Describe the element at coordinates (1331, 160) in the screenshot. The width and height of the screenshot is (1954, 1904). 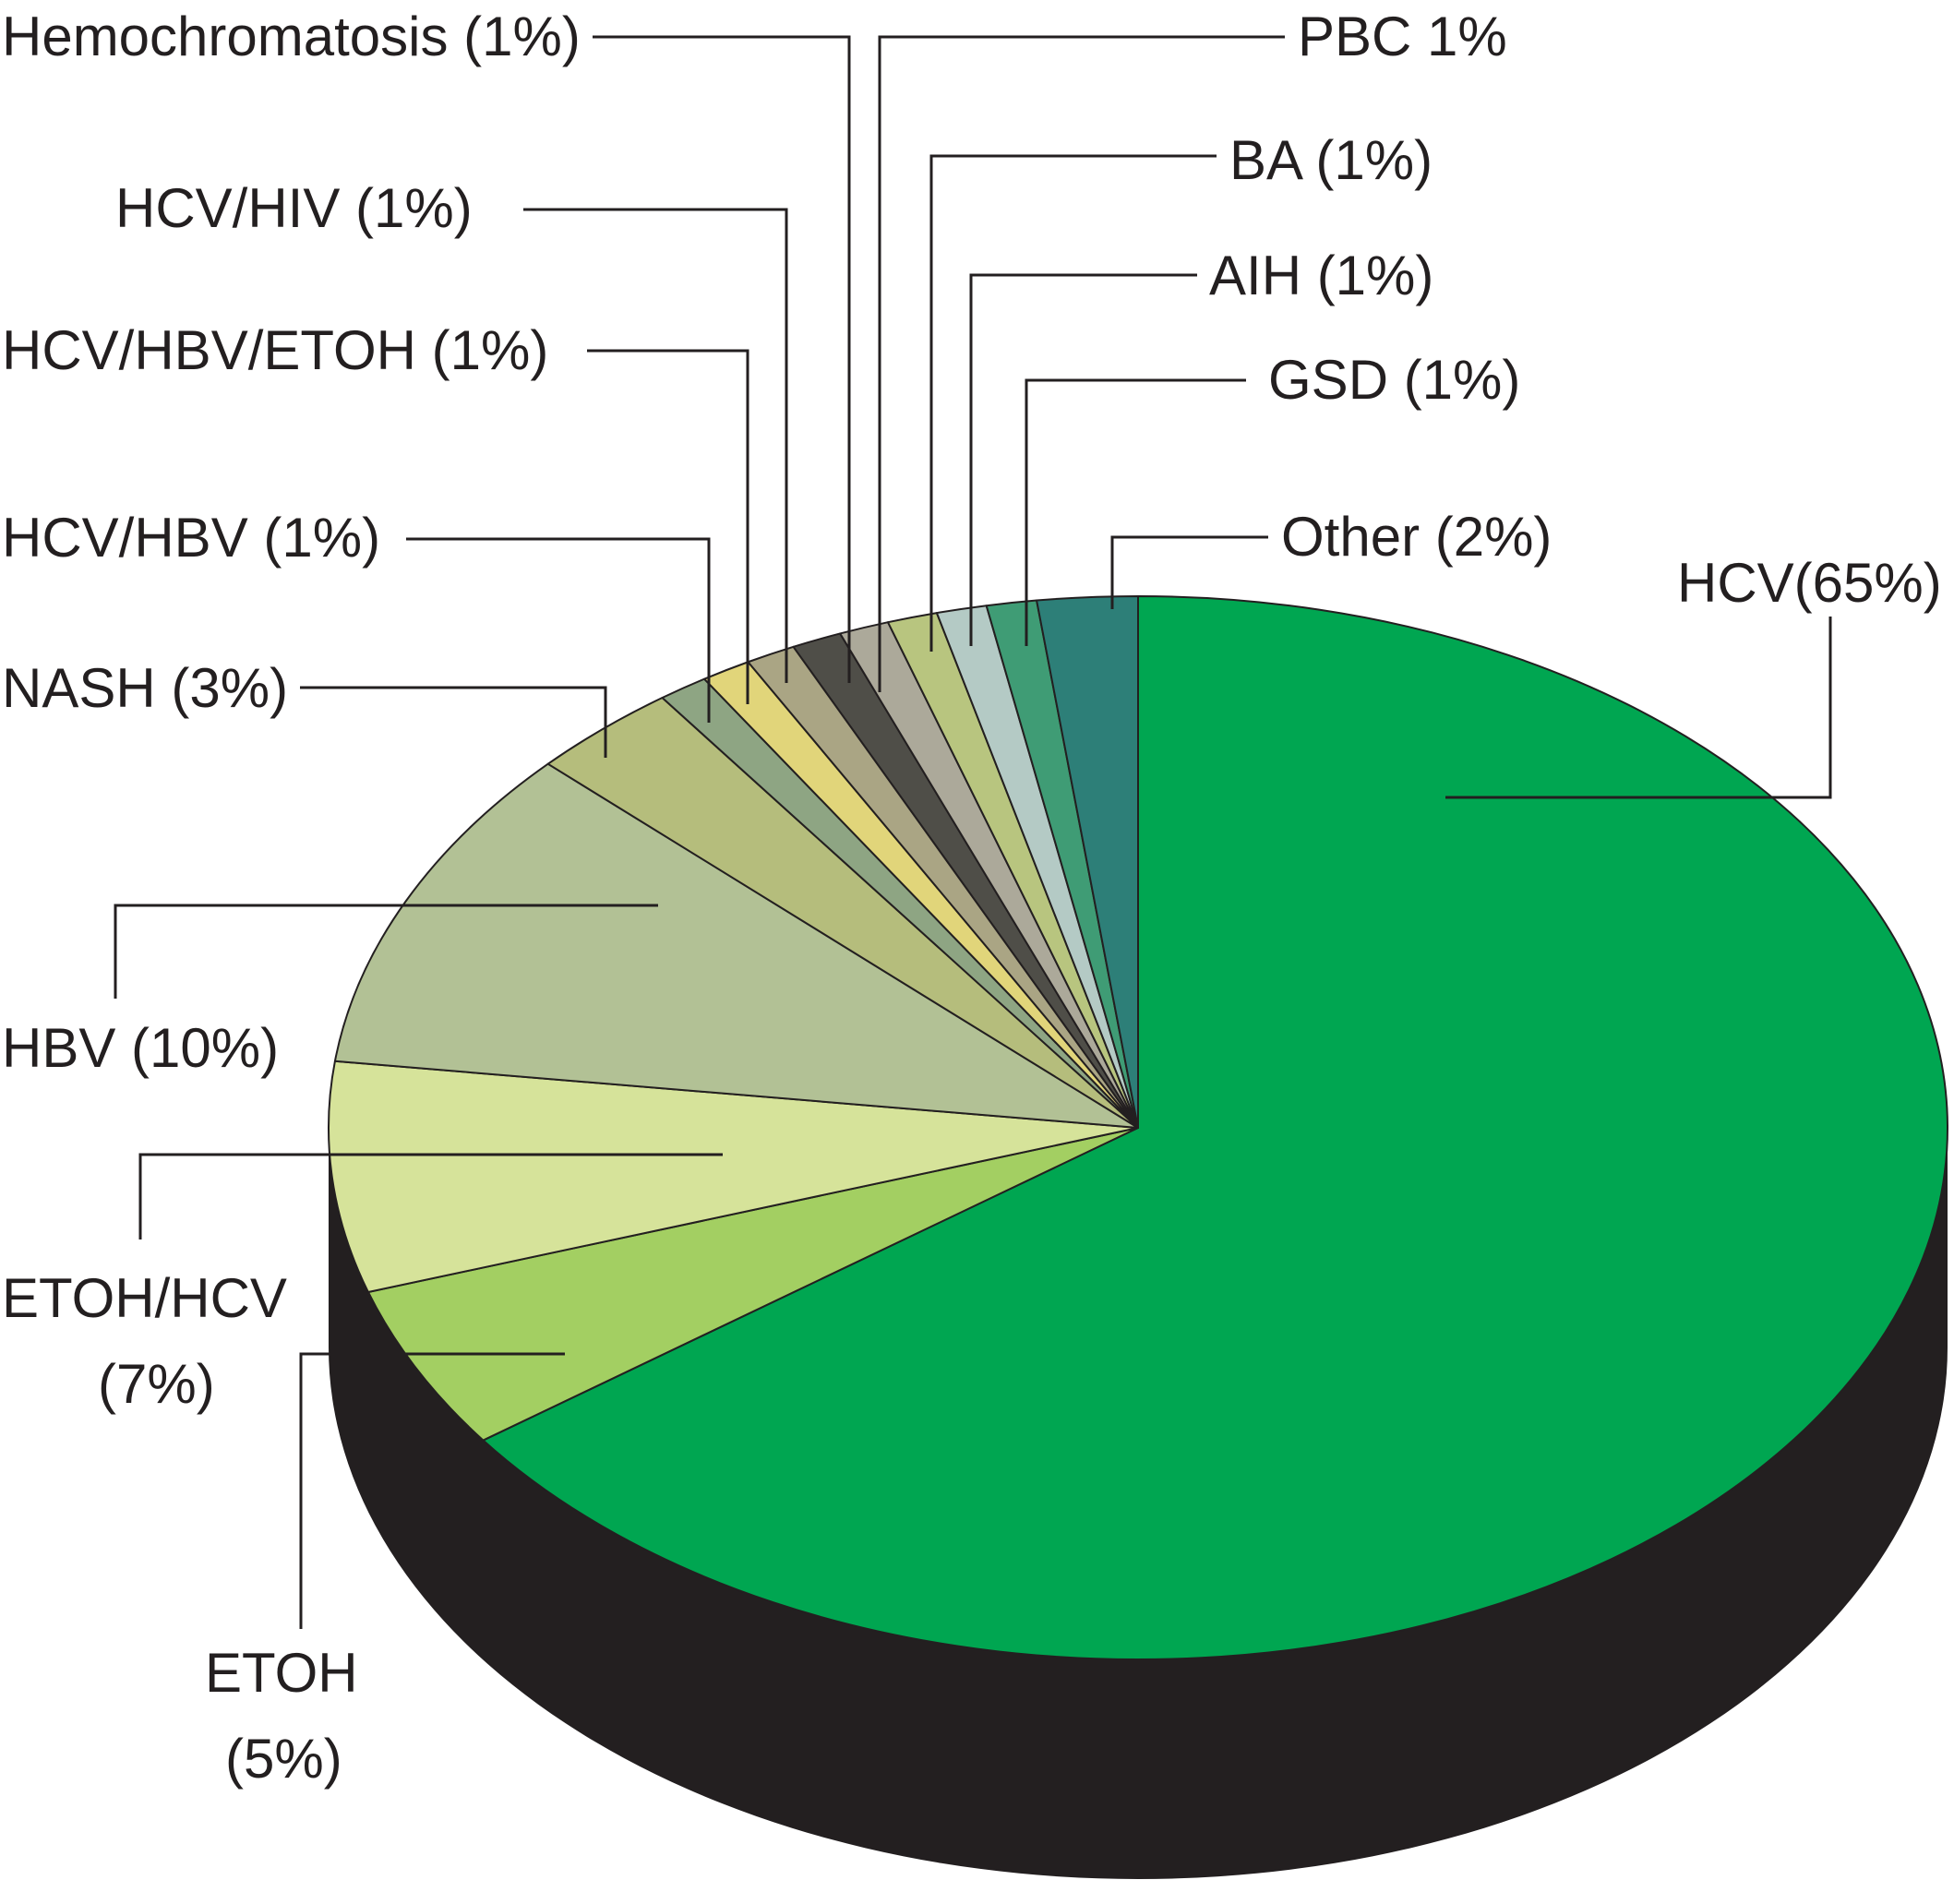
I see `label-ba: BA (1%)` at that location.